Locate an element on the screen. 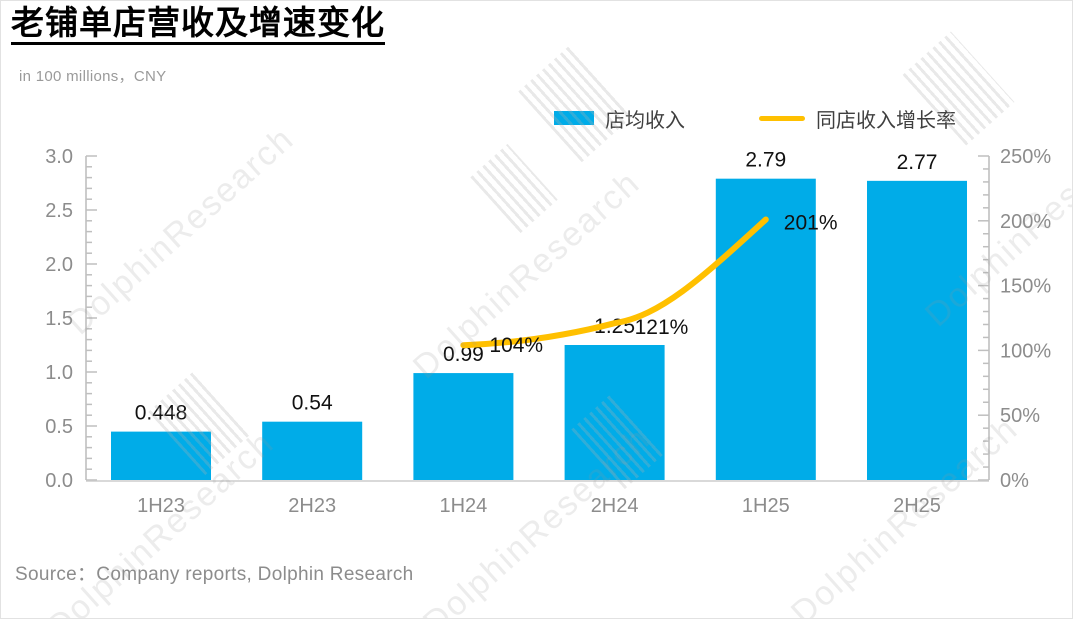 The height and width of the screenshot is (619, 1073). line-value-label: 201% is located at coordinates (811, 223).